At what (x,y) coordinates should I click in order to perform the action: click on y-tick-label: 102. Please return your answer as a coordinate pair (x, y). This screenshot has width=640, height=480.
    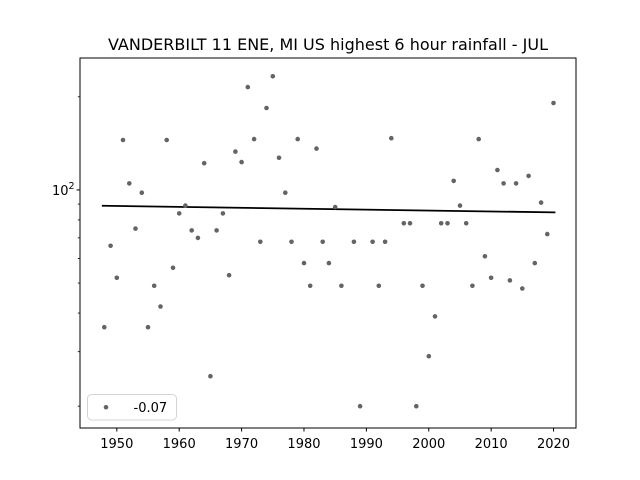
    Looking at the image, I should click on (63, 190).